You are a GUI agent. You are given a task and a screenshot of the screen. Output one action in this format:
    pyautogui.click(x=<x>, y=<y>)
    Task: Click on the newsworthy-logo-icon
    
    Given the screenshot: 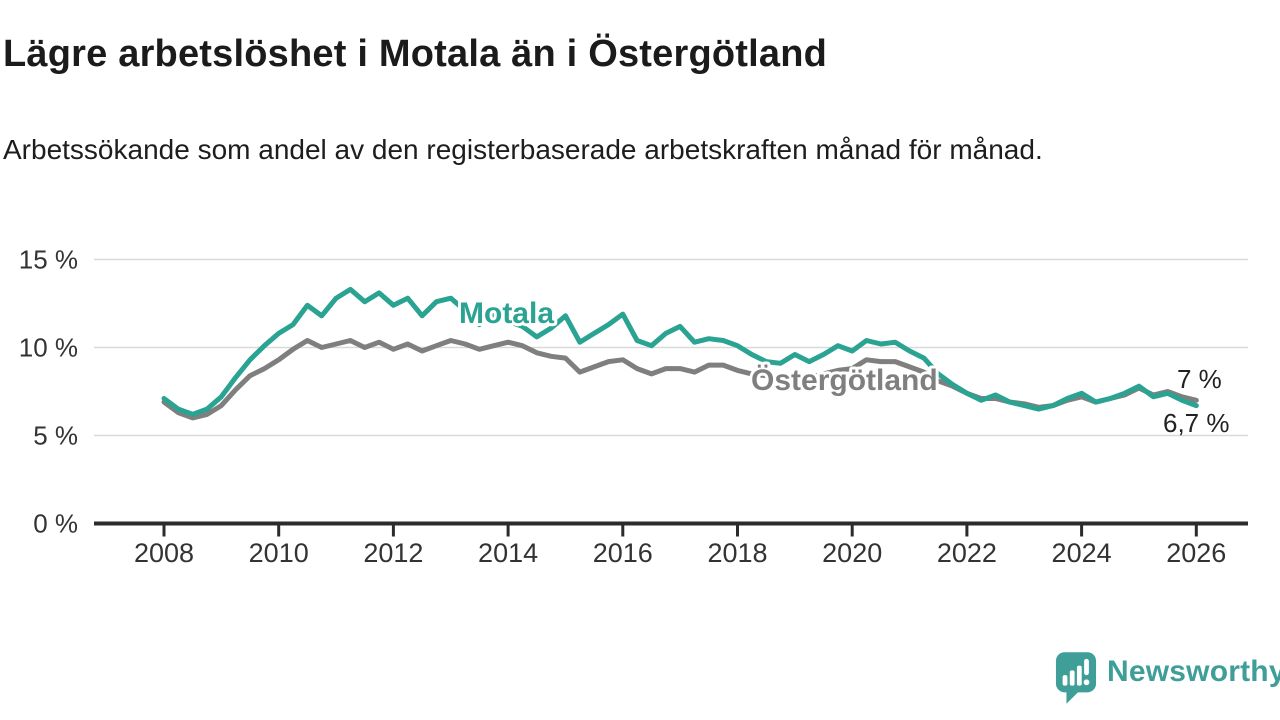 What is the action you would take?
    pyautogui.click(x=1076, y=678)
    